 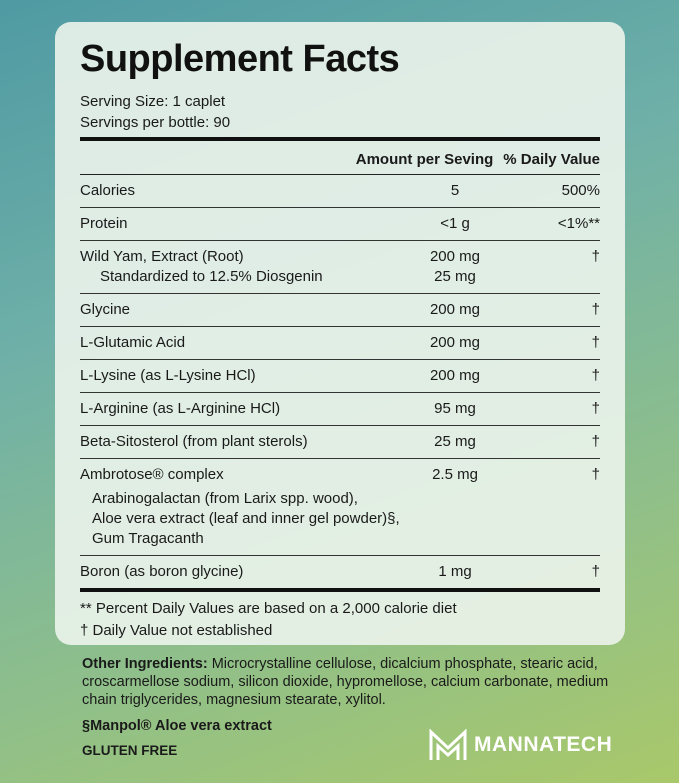 What do you see at coordinates (155, 122) in the screenshot?
I see `servings-per-bottle: Servings per bottle: 90` at bounding box center [155, 122].